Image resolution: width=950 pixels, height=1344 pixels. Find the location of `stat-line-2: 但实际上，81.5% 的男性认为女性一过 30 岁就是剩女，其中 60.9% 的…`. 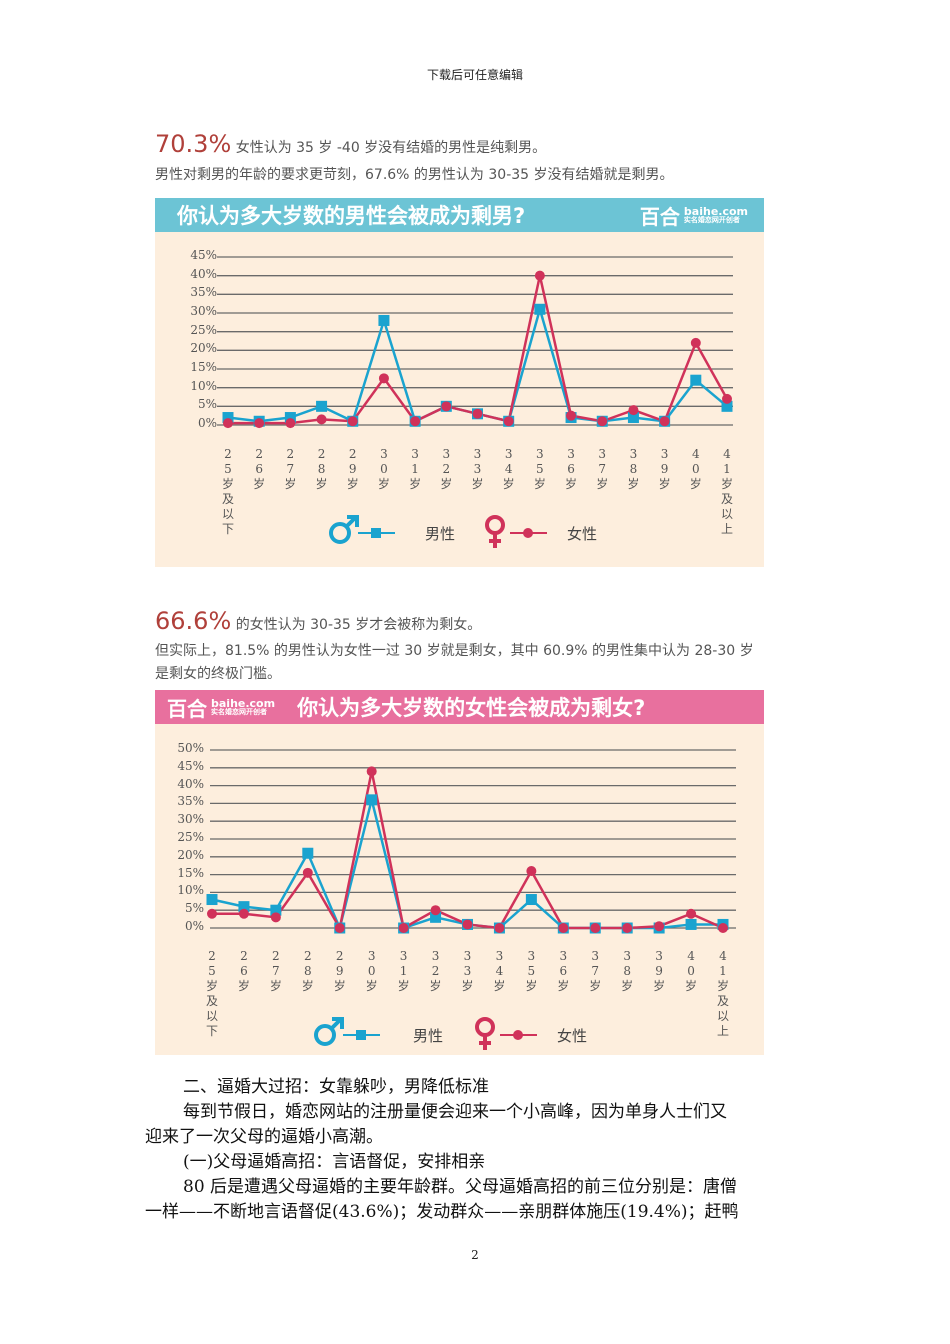

stat-line-2: 但实际上，81.5% 的男性认为女性一过 30 岁就是剩女，其中 60.9% 的… is located at coordinates (454, 651).